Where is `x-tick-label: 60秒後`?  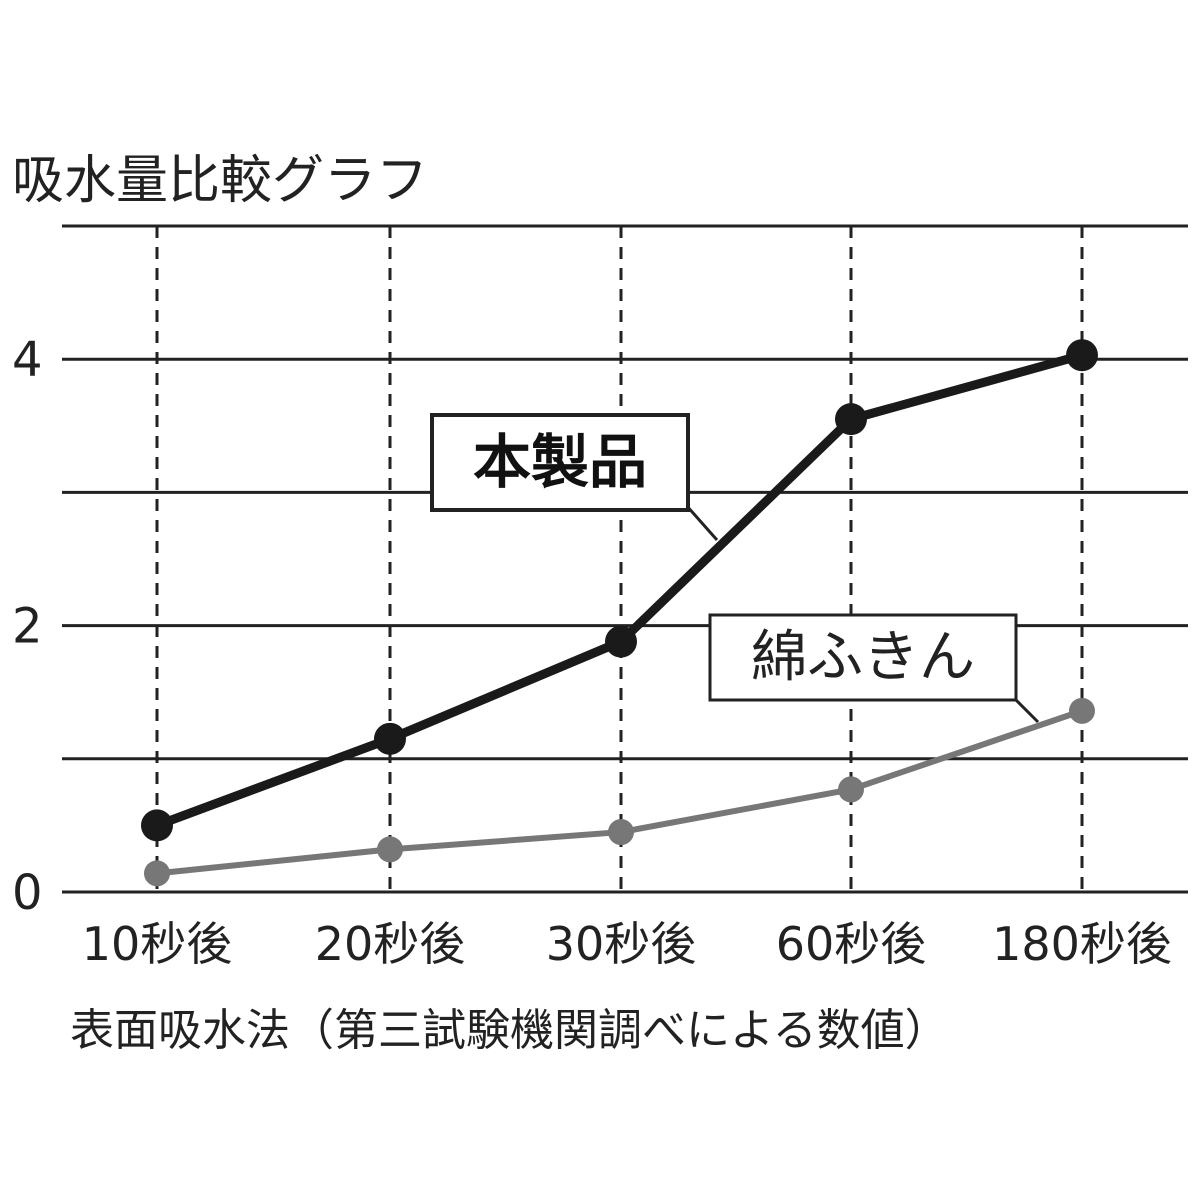
x-tick-label: 60秒後 is located at coordinates (851, 944).